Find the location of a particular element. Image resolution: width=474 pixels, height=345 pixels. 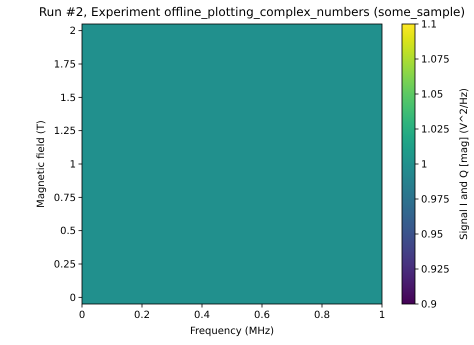

color-bar-label: 1 is located at coordinates (424, 165).